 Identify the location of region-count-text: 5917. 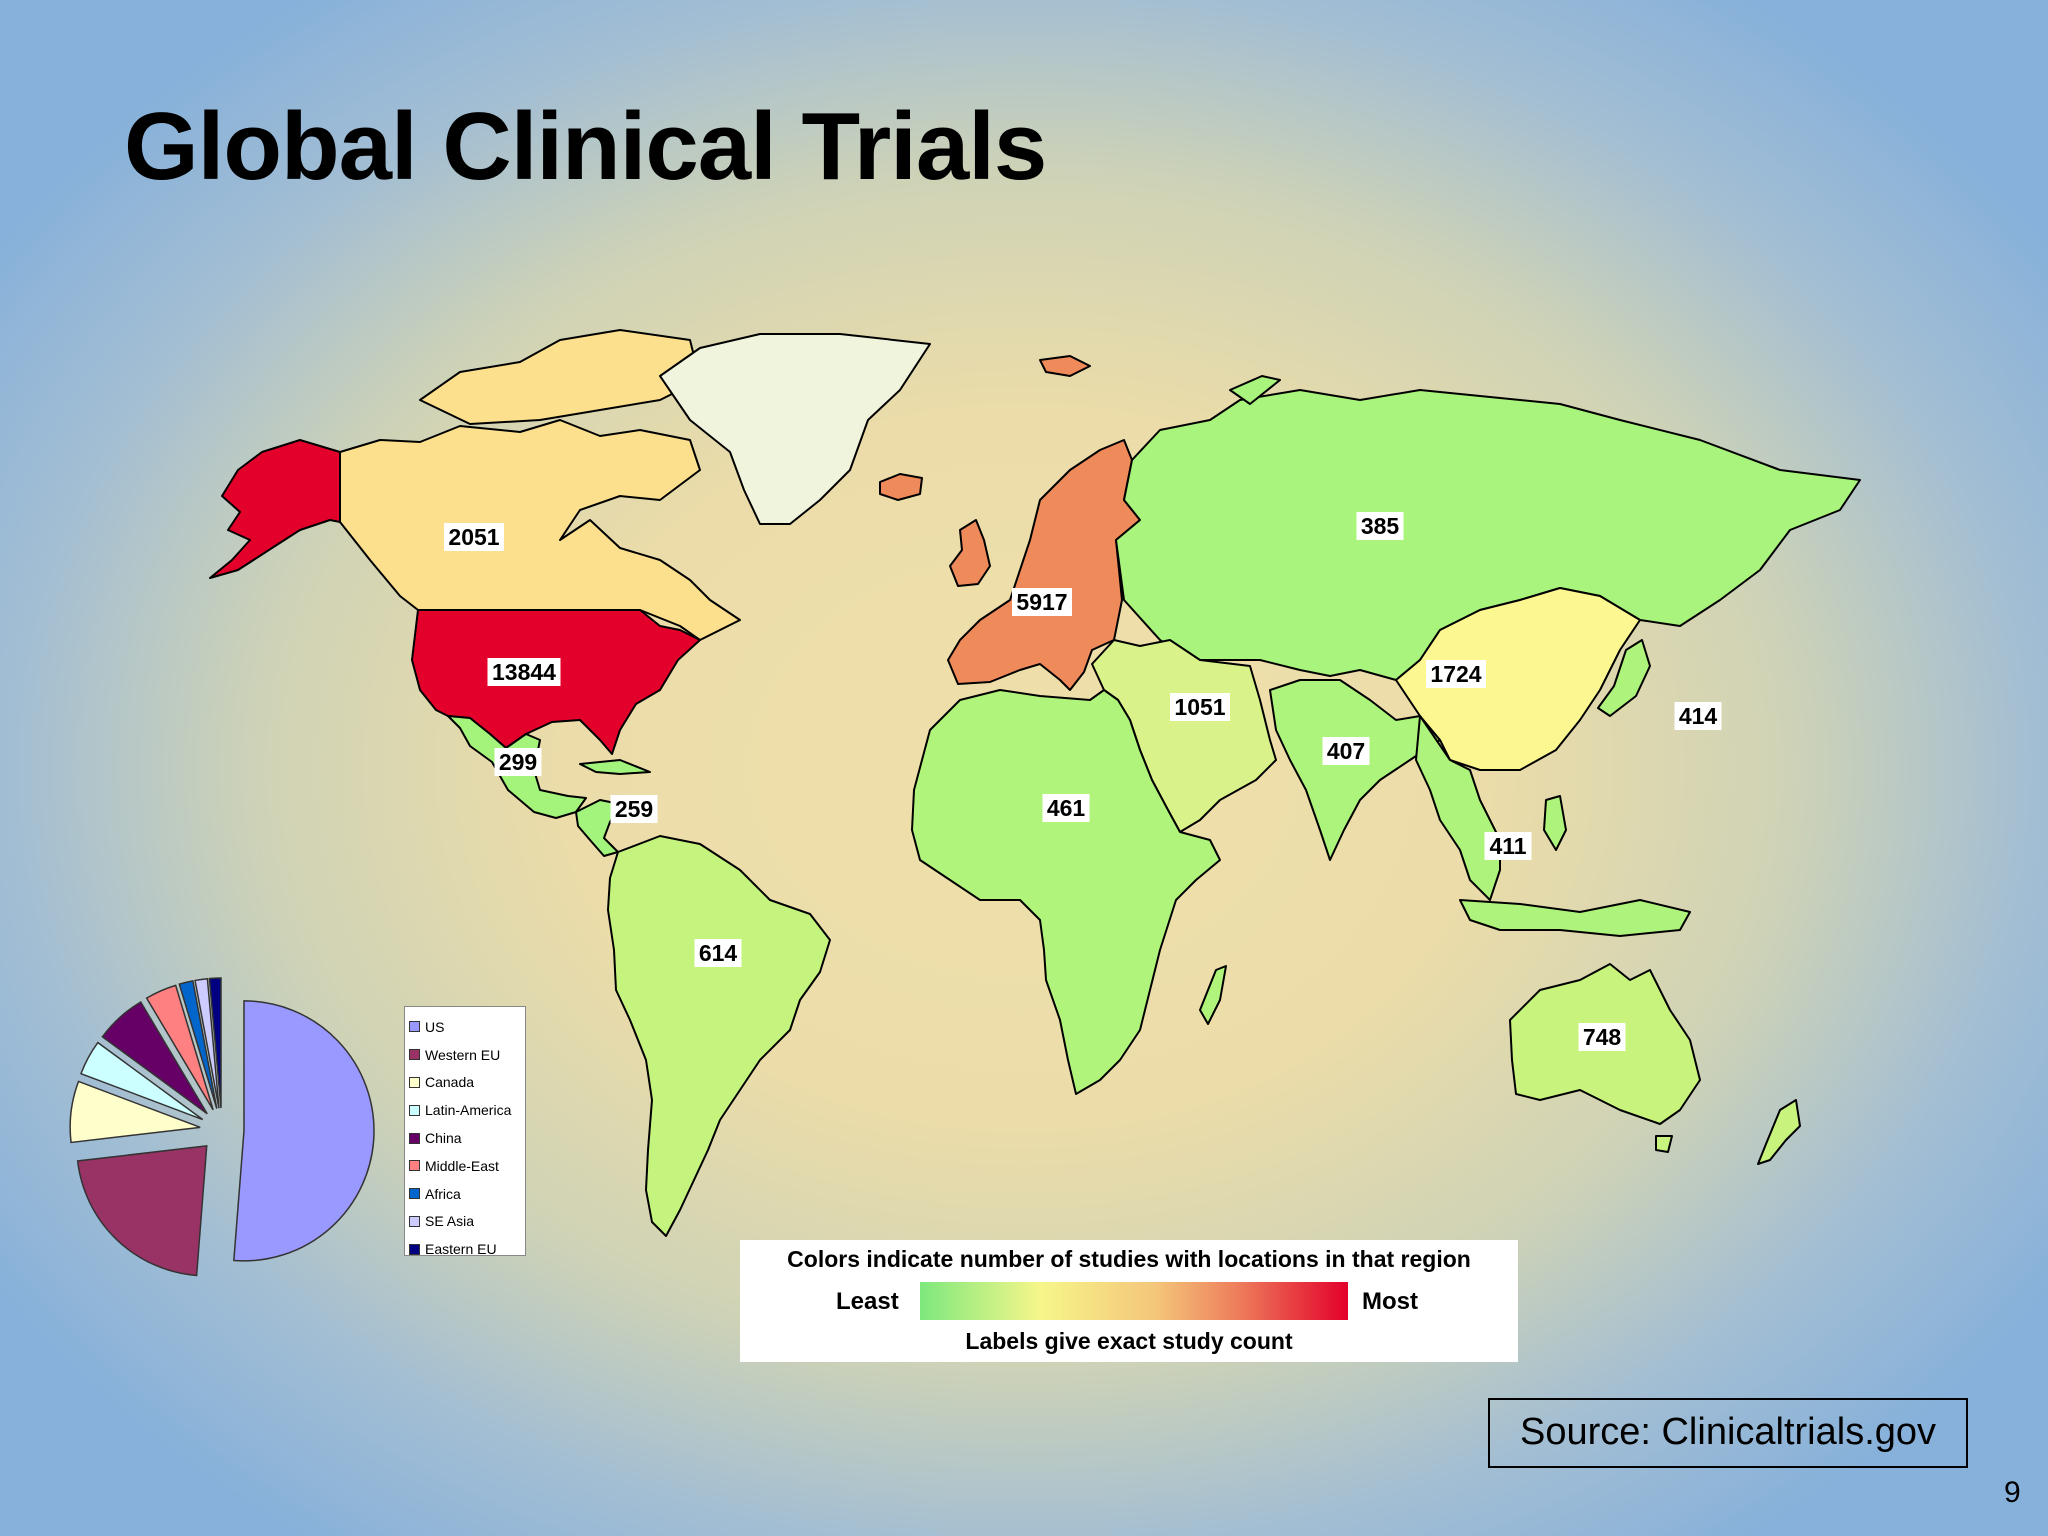
(1041, 602).